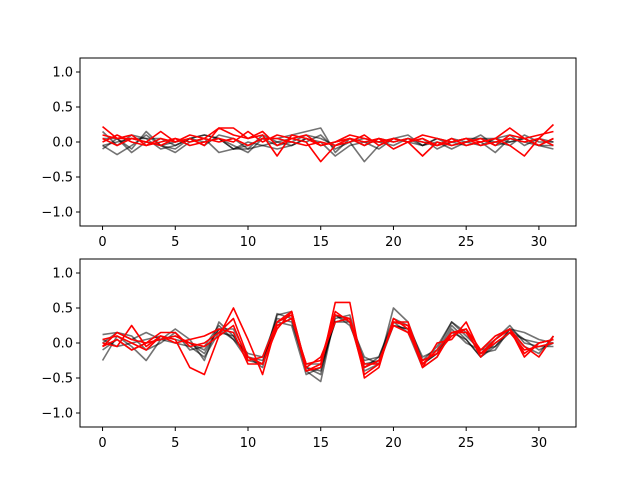 The height and width of the screenshot is (480, 640). What do you see at coordinates (57, 414) in the screenshot?
I see `bottom-y-tick-label: −1.0` at bounding box center [57, 414].